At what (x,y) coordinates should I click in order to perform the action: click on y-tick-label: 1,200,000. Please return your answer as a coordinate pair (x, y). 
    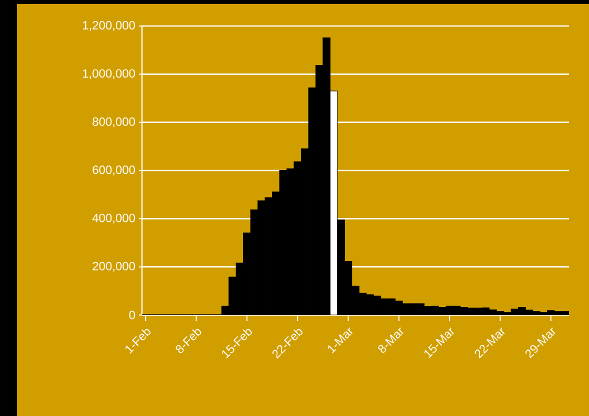
    Looking at the image, I should click on (108, 26).